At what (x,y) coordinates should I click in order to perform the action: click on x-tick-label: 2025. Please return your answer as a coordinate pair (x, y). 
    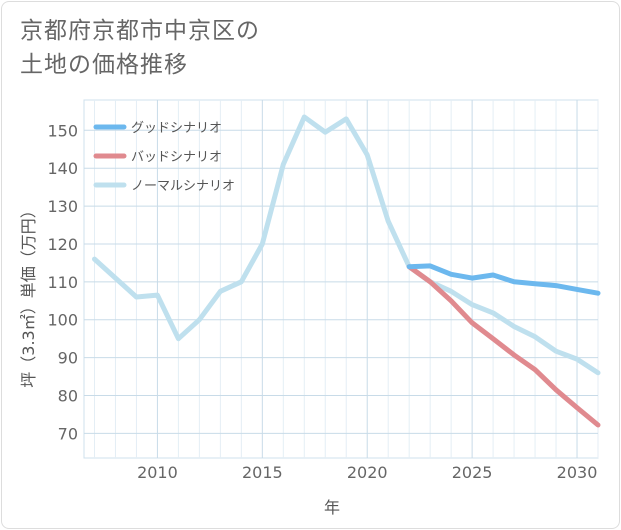
    Looking at the image, I should click on (472, 472).